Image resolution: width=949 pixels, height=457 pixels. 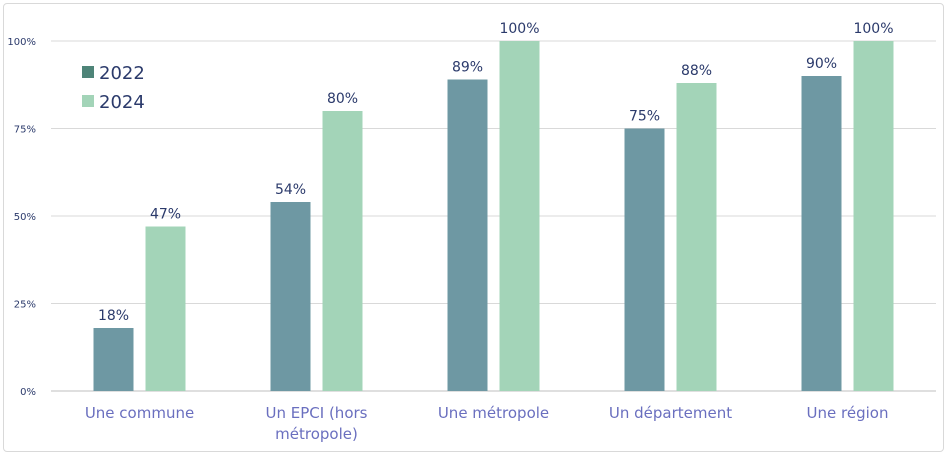 What do you see at coordinates (122, 102) in the screenshot?
I see `legend-label-2024: 2024` at bounding box center [122, 102].